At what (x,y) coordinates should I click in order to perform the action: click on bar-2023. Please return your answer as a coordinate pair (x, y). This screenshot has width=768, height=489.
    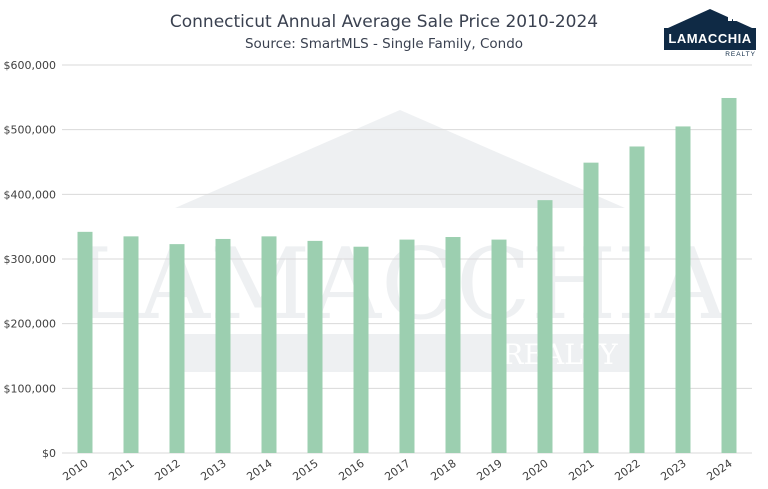
    Looking at the image, I should click on (683, 289).